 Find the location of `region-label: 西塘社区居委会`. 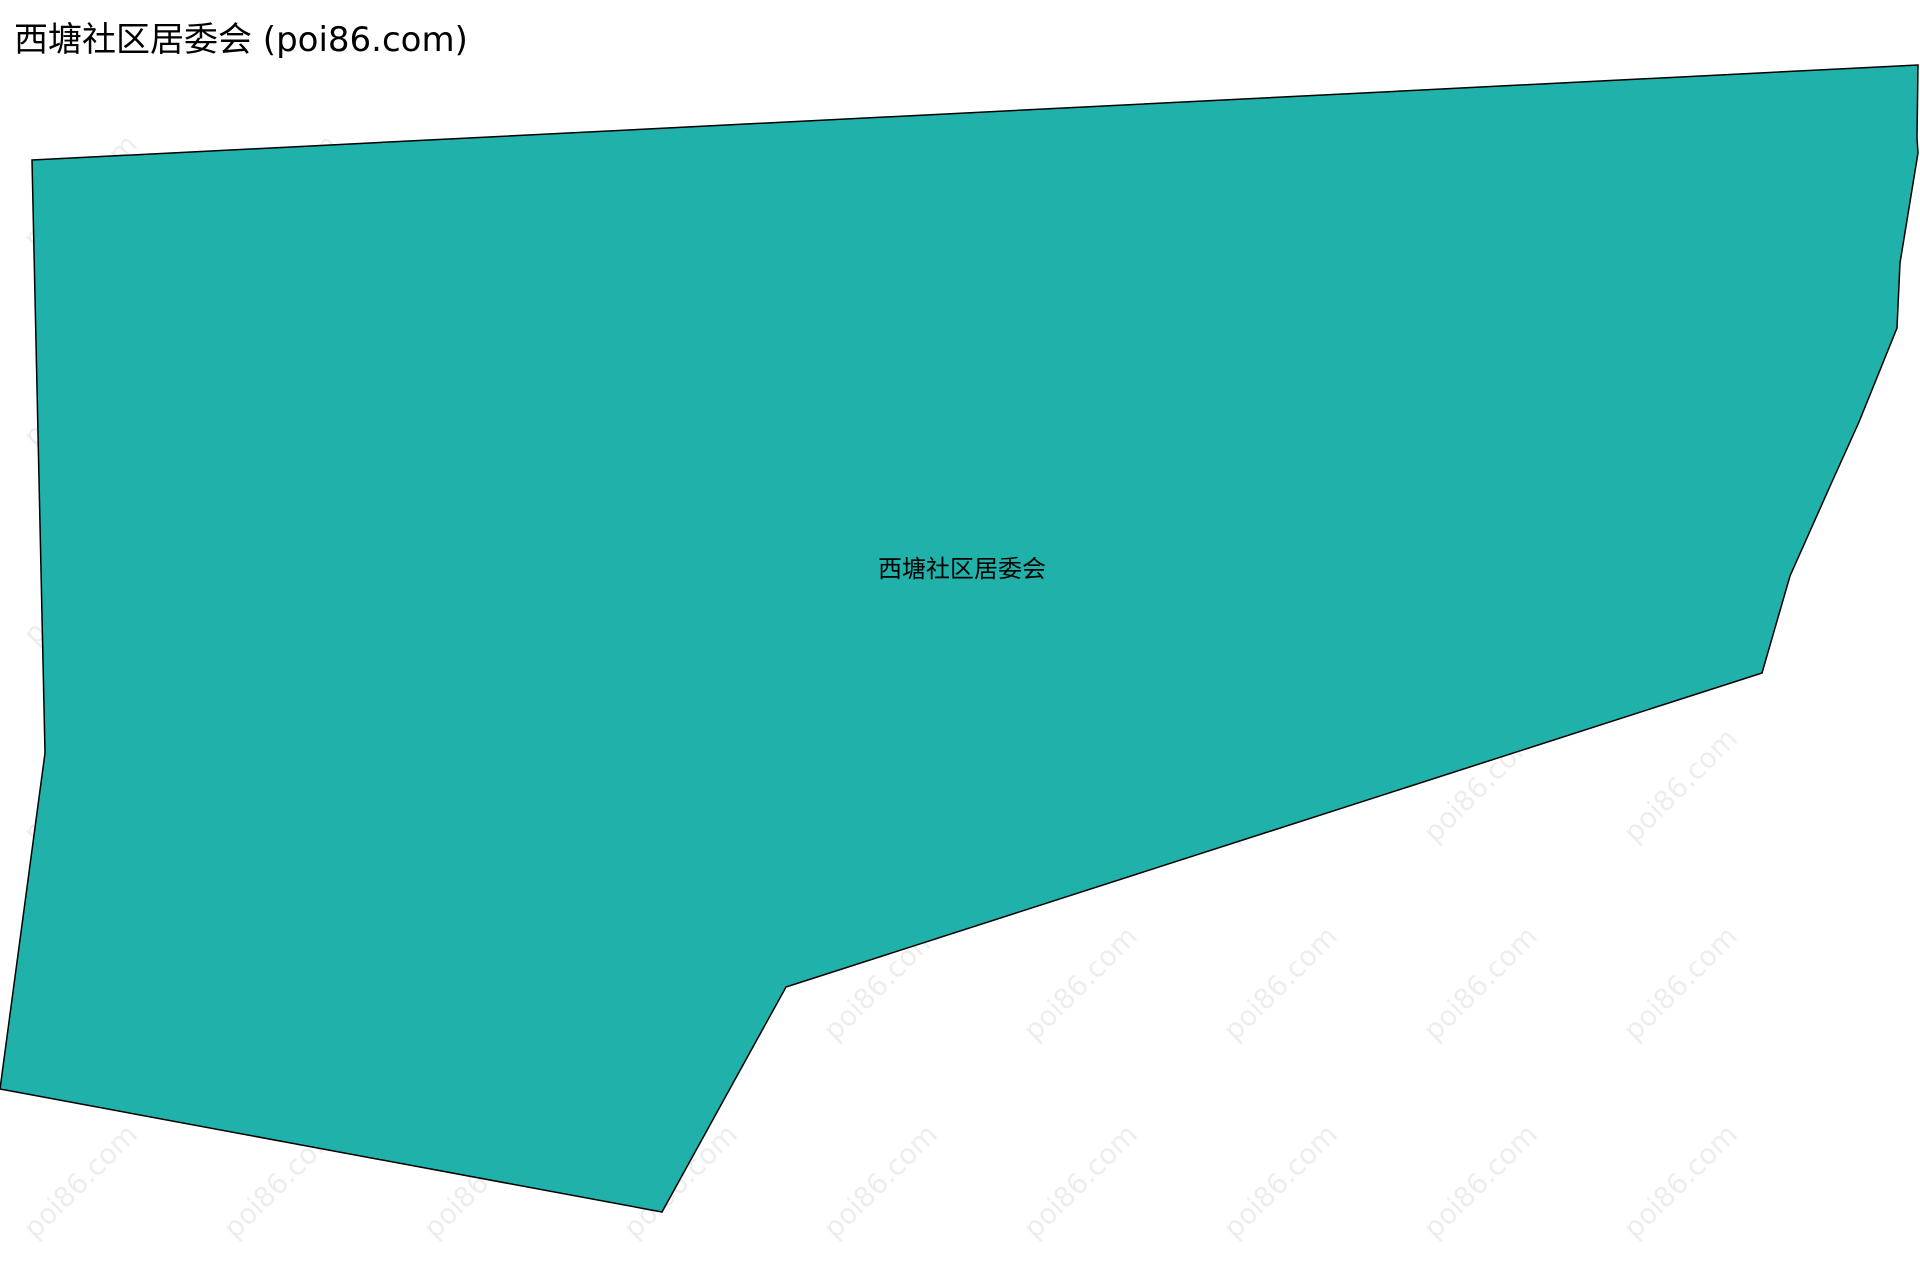

region-label: 西塘社区居委会 is located at coordinates (962, 569).